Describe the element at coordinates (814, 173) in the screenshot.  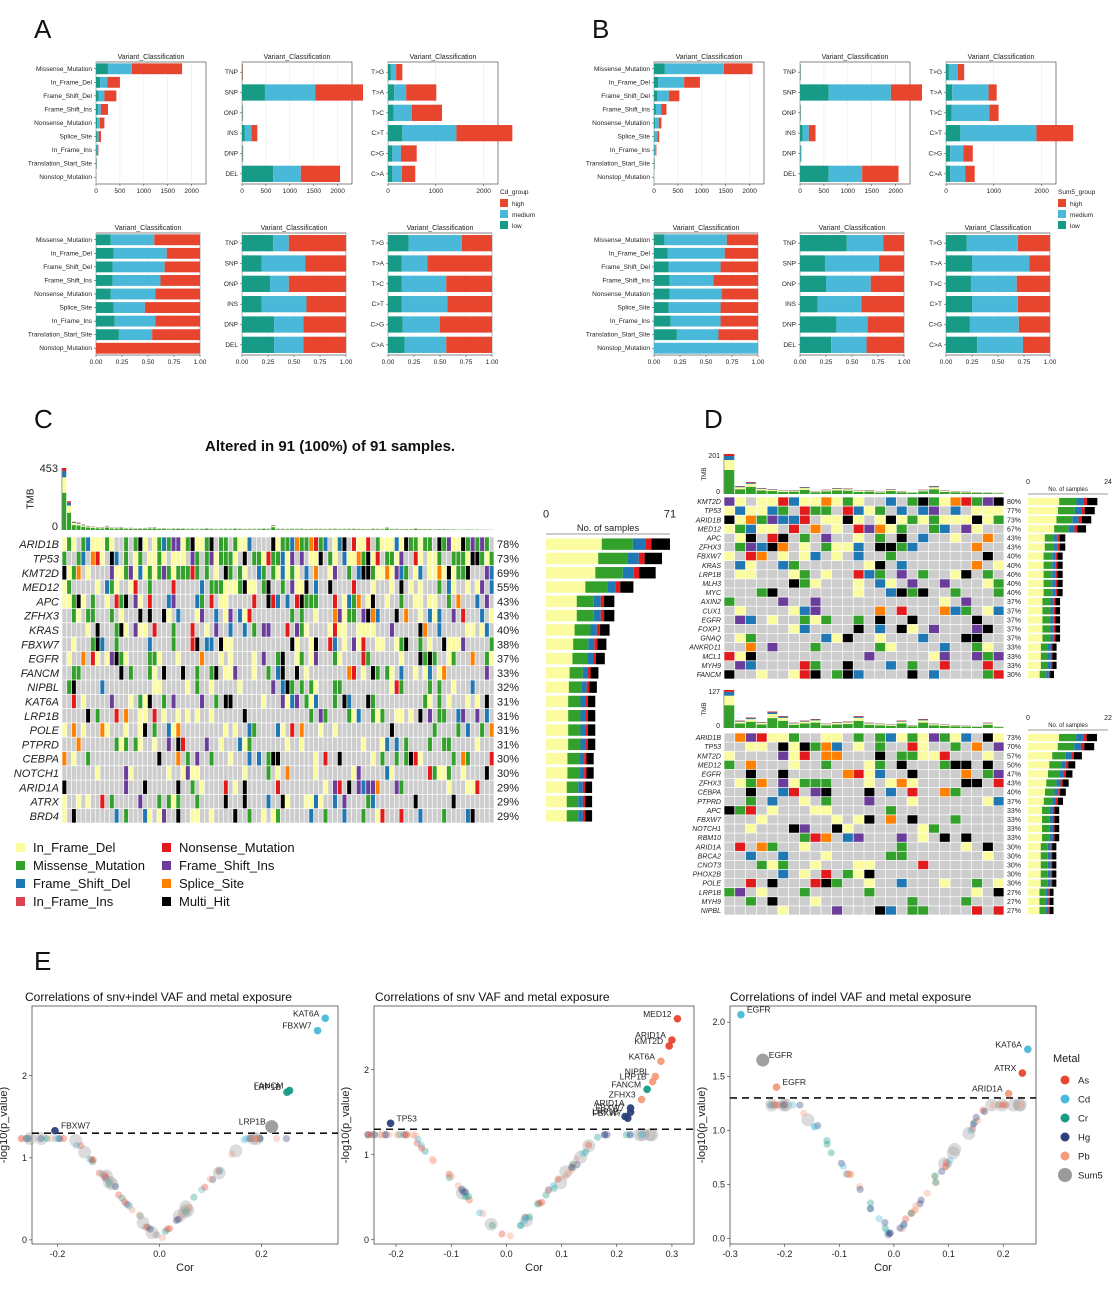
I see `bar-segment-low` at that location.